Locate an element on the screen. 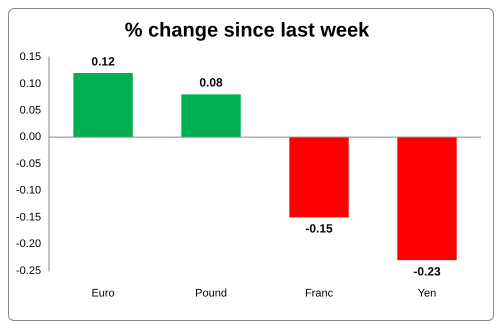 This screenshot has height=329, width=502. y-tick-label: -0.25 is located at coordinates (29, 270).